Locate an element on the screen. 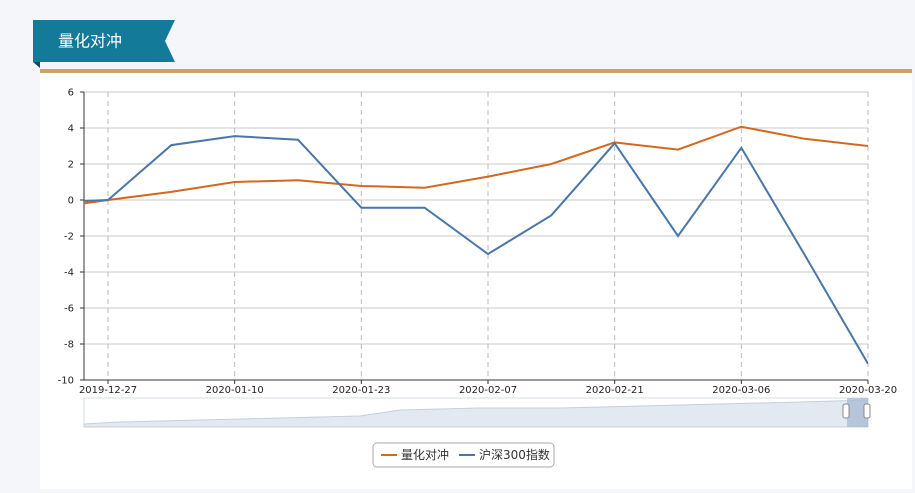  x-tick-label: 2020-03-20 is located at coordinates (868, 390).